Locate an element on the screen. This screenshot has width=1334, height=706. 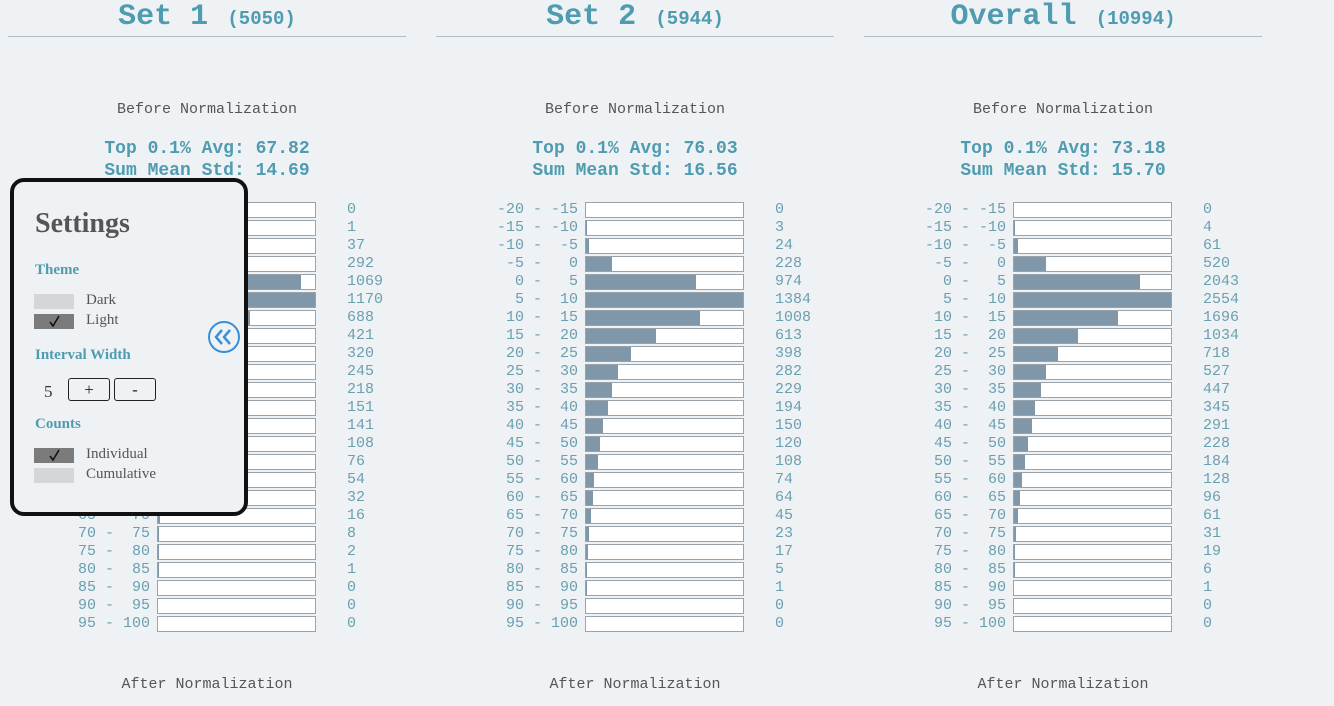
histogram-row: 25-30 282 is located at coordinates (635, 372).